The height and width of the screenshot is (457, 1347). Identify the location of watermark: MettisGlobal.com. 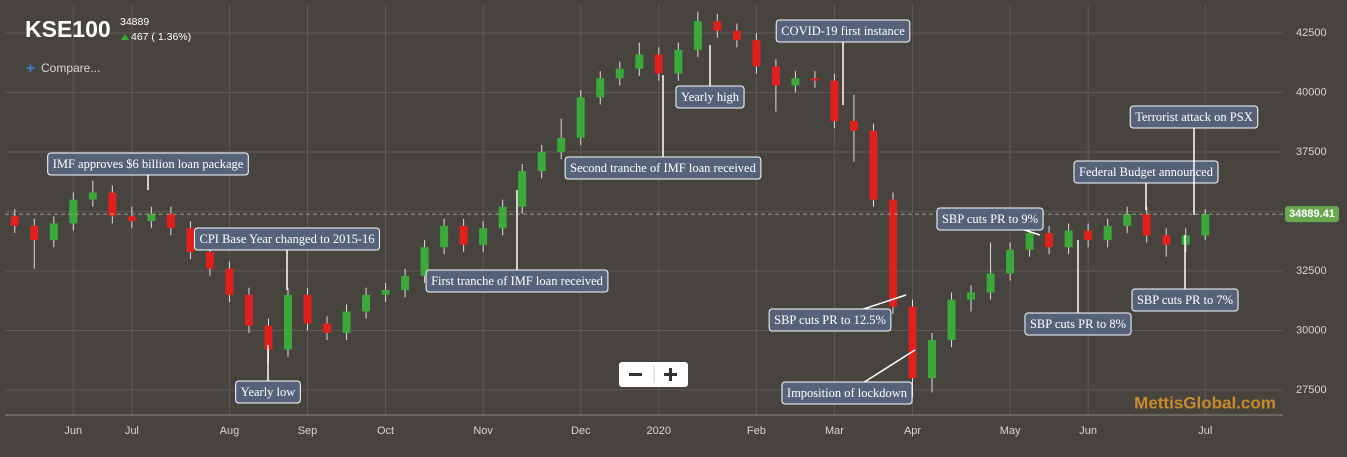
(1205, 402).